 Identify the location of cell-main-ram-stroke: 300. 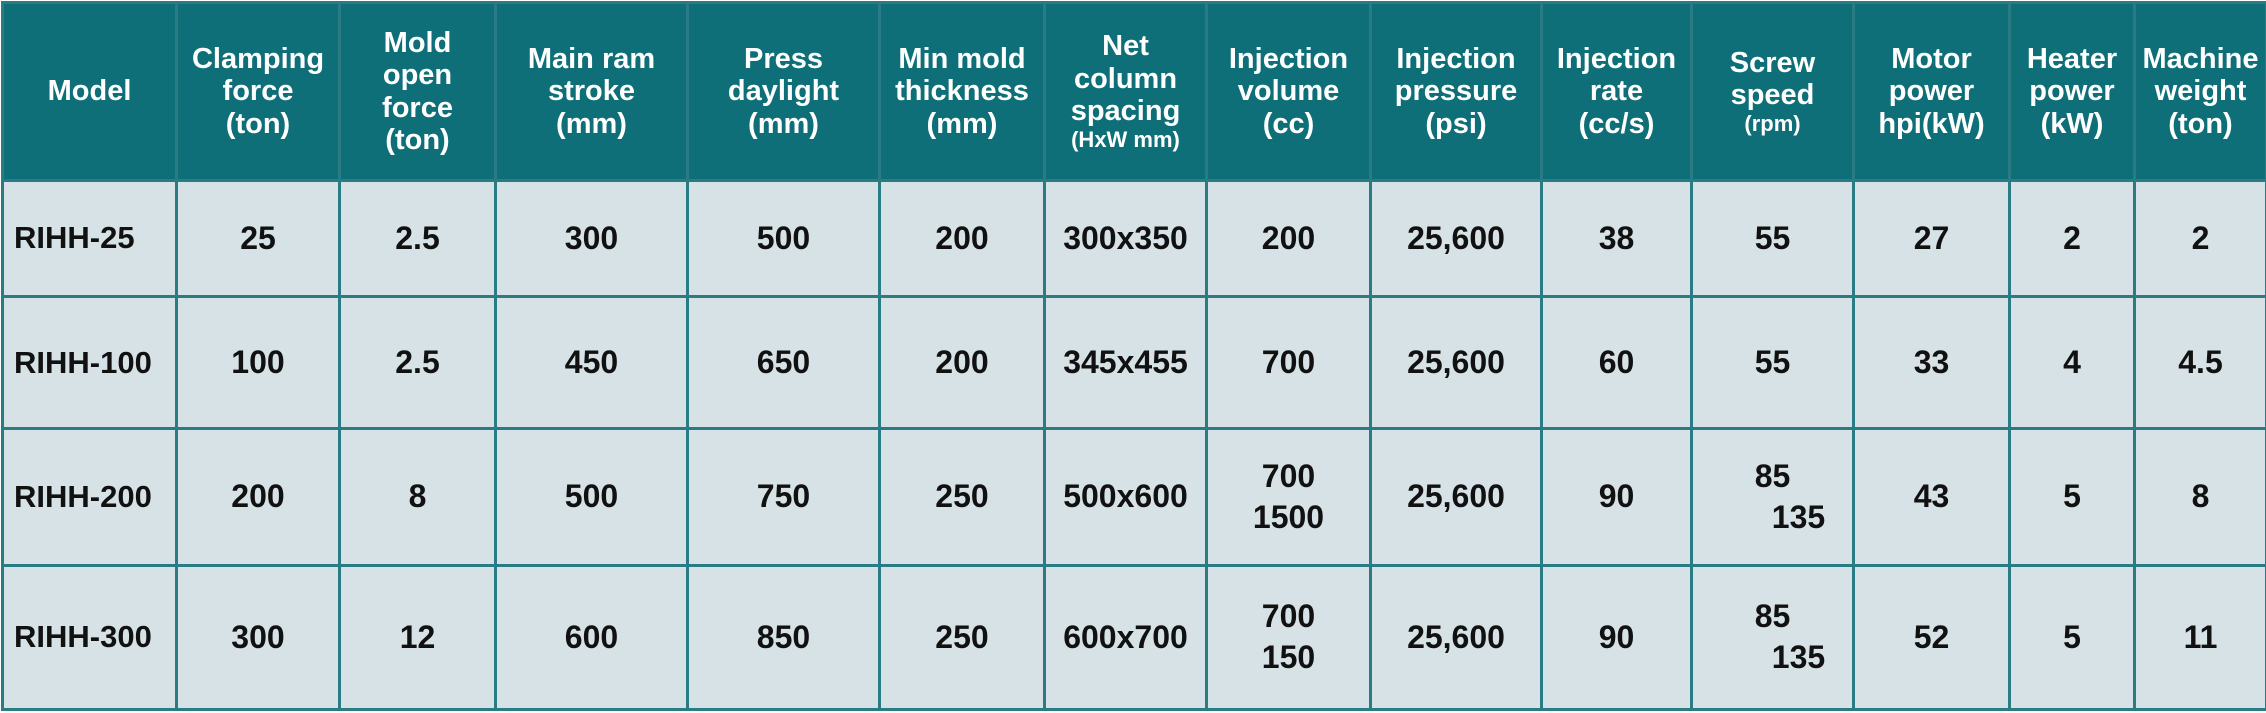
(593, 240).